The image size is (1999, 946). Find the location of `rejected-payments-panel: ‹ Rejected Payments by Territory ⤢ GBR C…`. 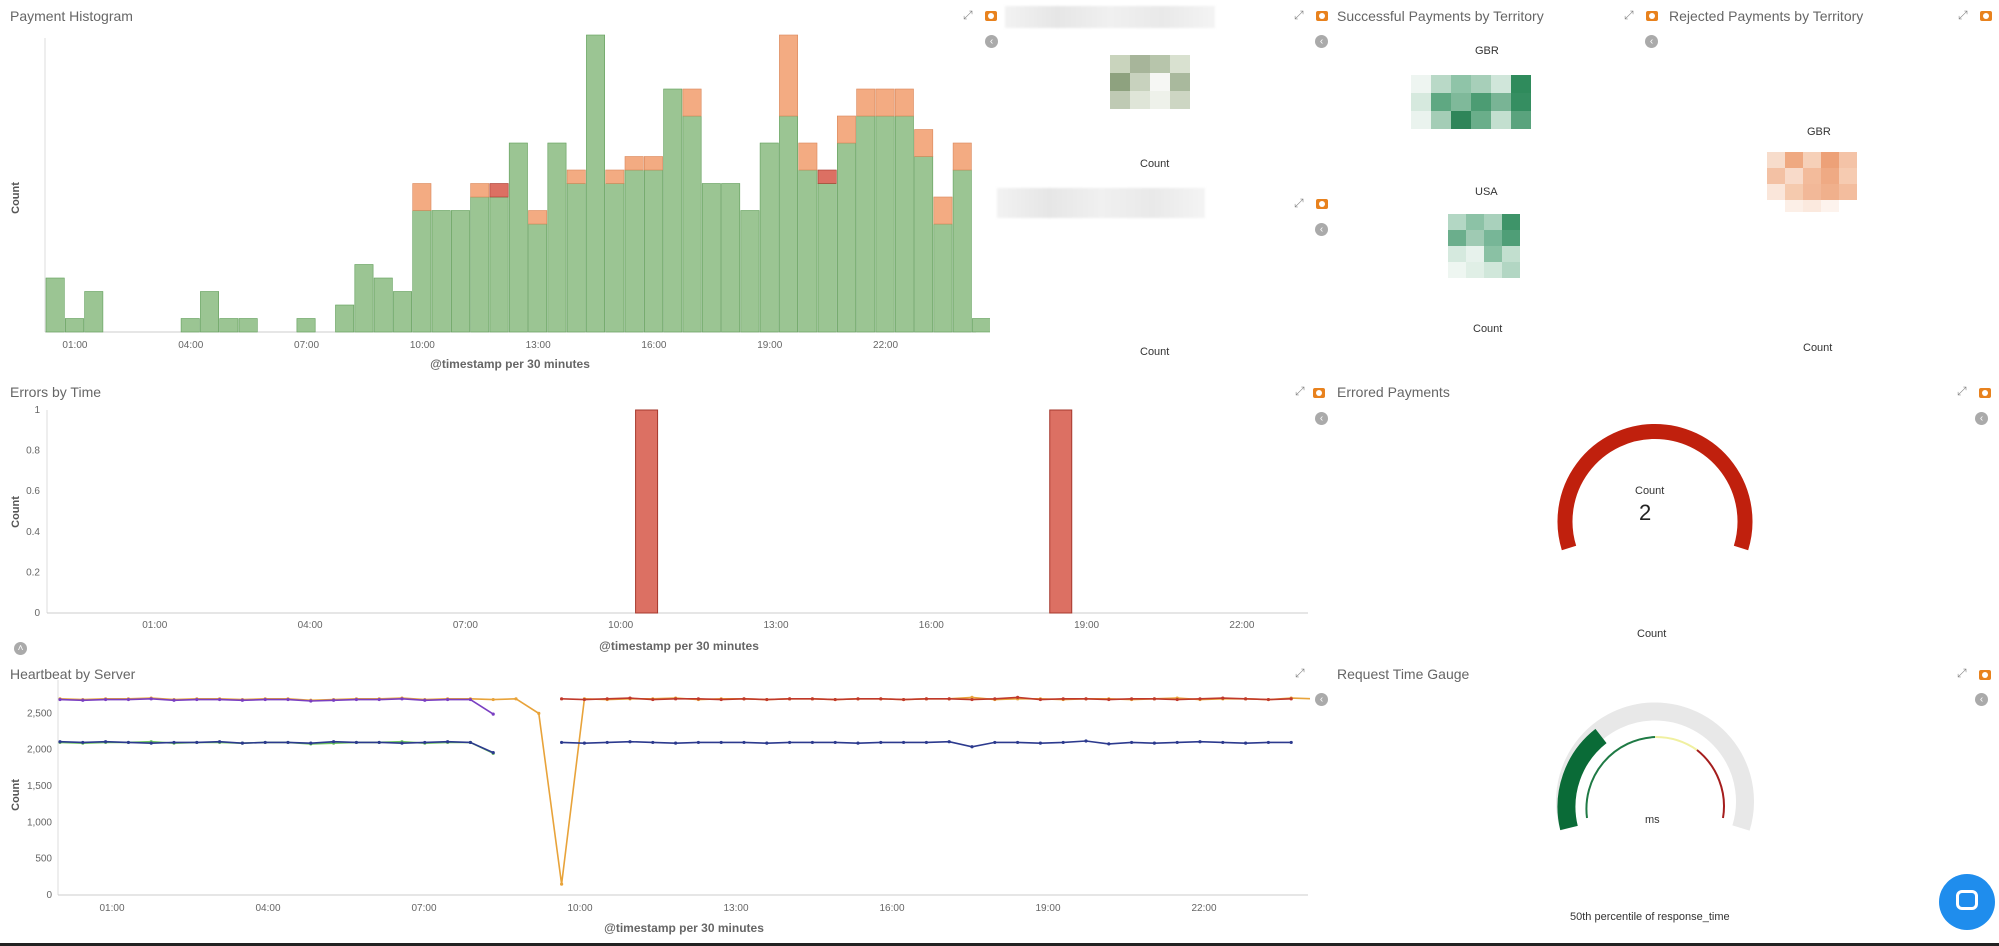

rejected-payments-panel: ‹ Rejected Payments by Territory ⤢ GBR C… is located at coordinates (1822, 185).